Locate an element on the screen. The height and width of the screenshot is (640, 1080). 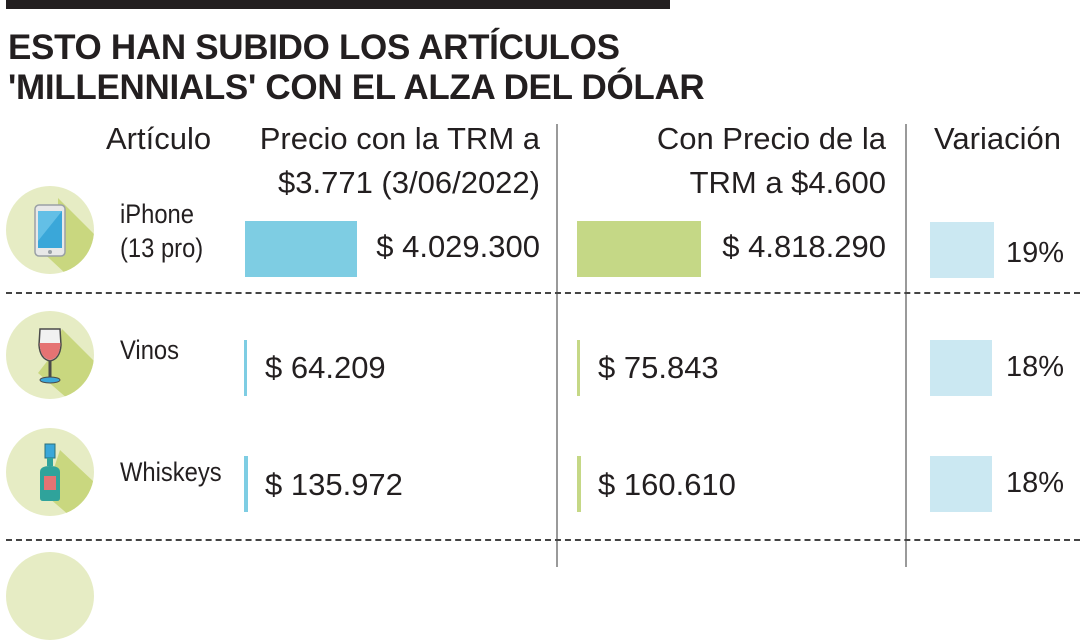
value-price-old-whiskeys: $ 135.972 is located at coordinates (334, 484).